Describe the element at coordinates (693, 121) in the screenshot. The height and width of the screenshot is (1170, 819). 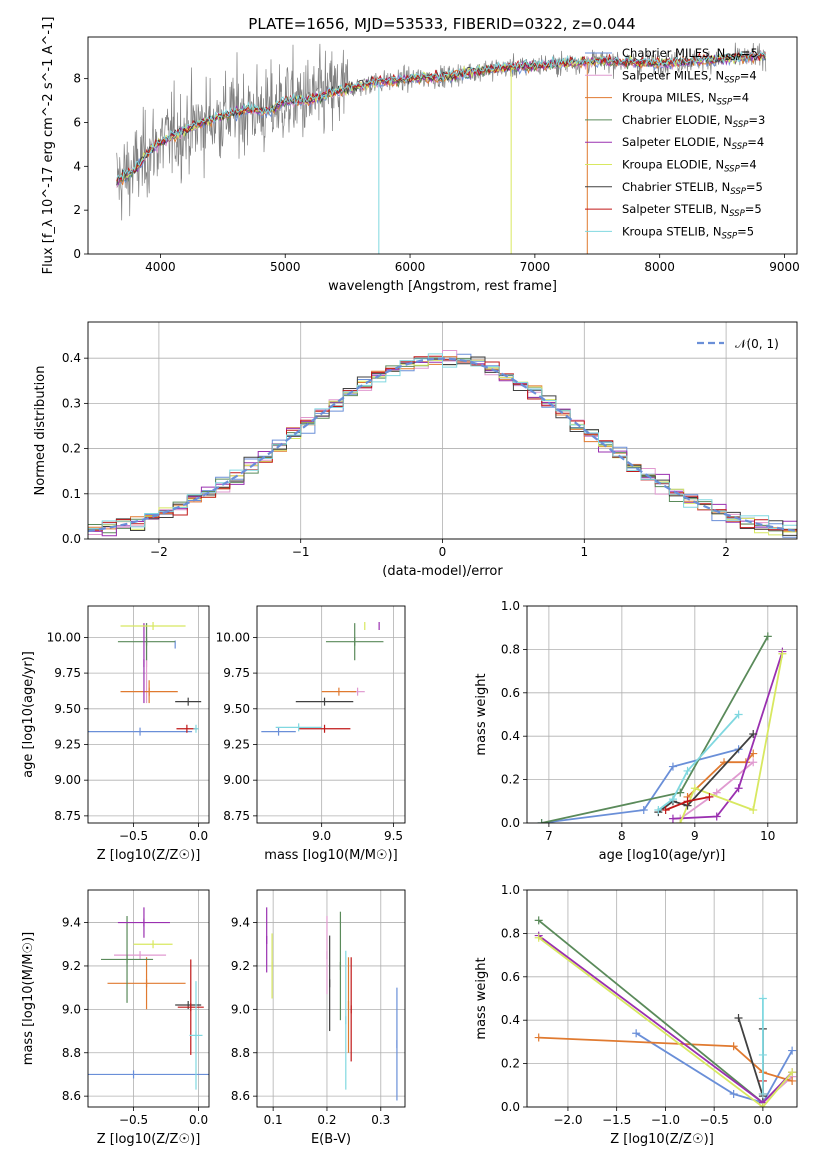
I see `legend-label: Chabrier ELODIE, NSSP=3` at that location.